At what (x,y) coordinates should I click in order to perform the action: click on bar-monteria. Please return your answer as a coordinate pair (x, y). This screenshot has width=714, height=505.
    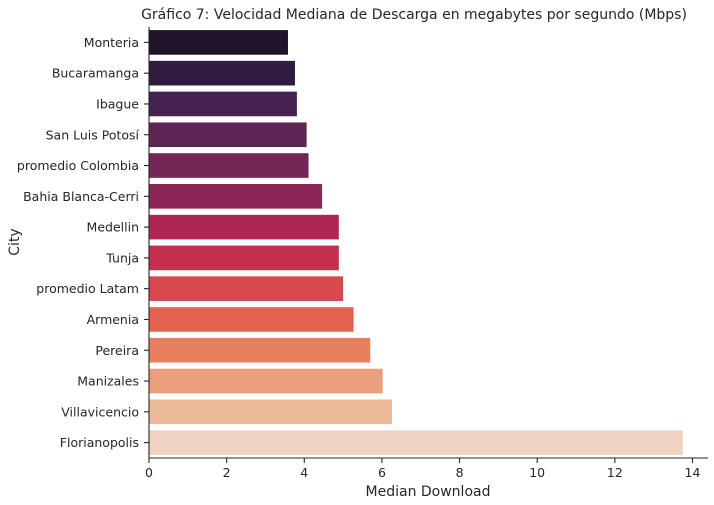
    Looking at the image, I should click on (218, 42).